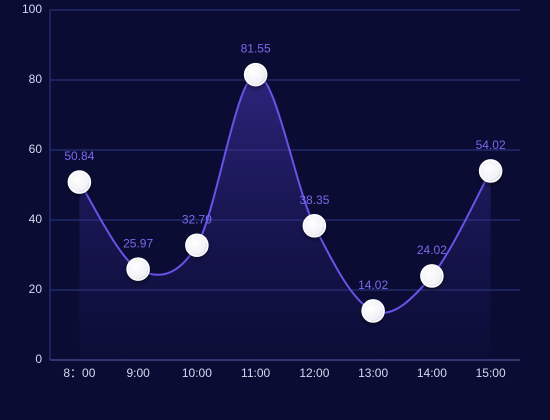 The image size is (550, 420). What do you see at coordinates (197, 373) in the screenshot?
I see `x-tick-label: 10:00` at bounding box center [197, 373].